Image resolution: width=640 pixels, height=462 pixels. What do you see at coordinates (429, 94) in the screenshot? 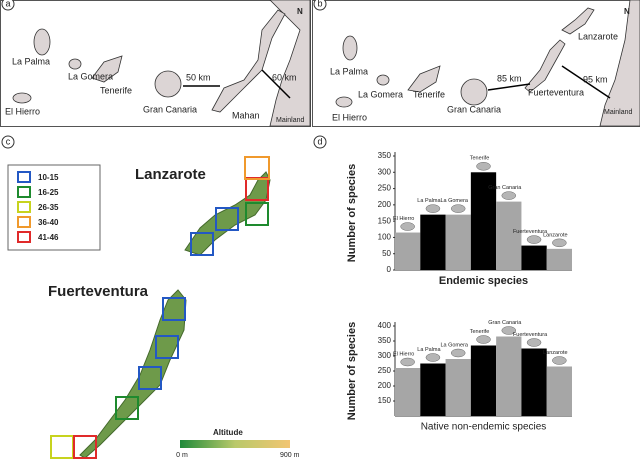
I see `place: Tenerife` at bounding box center [429, 94].